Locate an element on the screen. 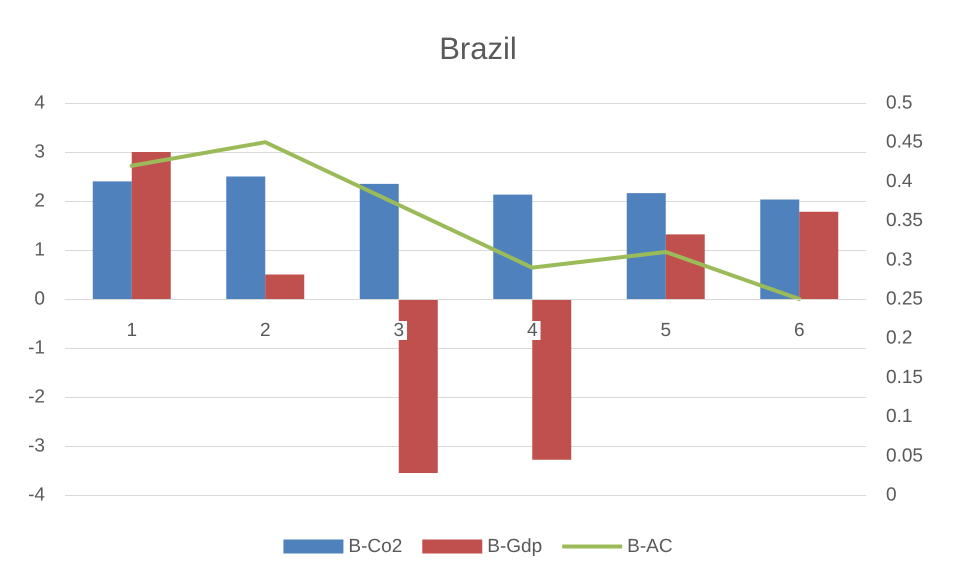 Image resolution: width=956 pixels, height=579 pixels. x-tick-label: 5 is located at coordinates (666, 330).